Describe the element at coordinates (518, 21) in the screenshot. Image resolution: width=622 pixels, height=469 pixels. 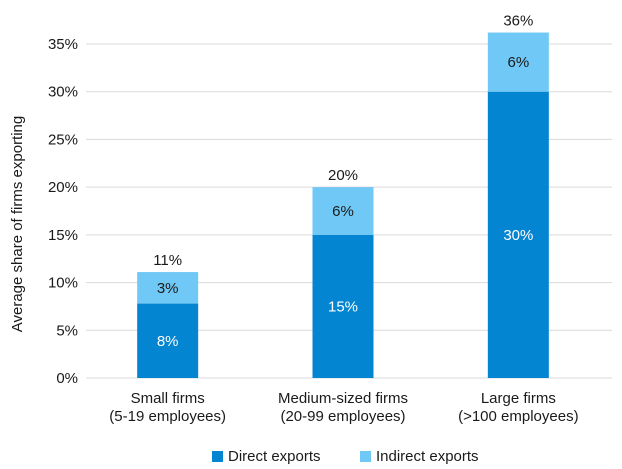
I see `total-value-label: 36%` at that location.